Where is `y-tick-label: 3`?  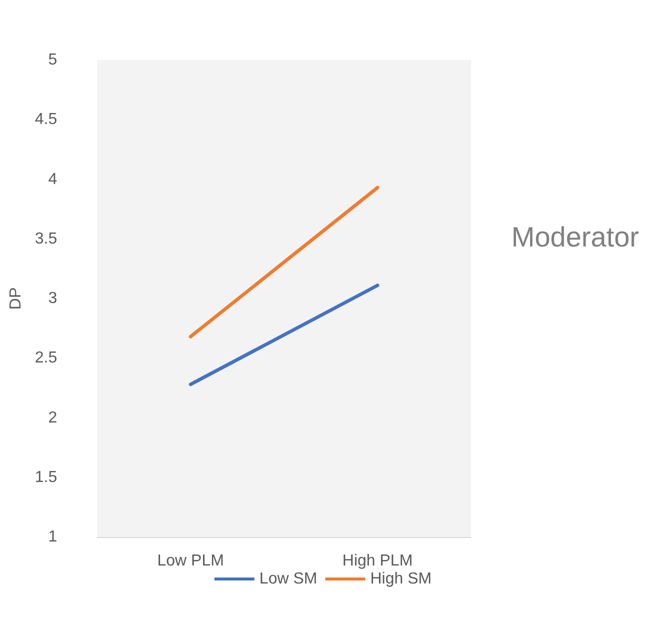
y-tick-label: 3 is located at coordinates (53, 298).